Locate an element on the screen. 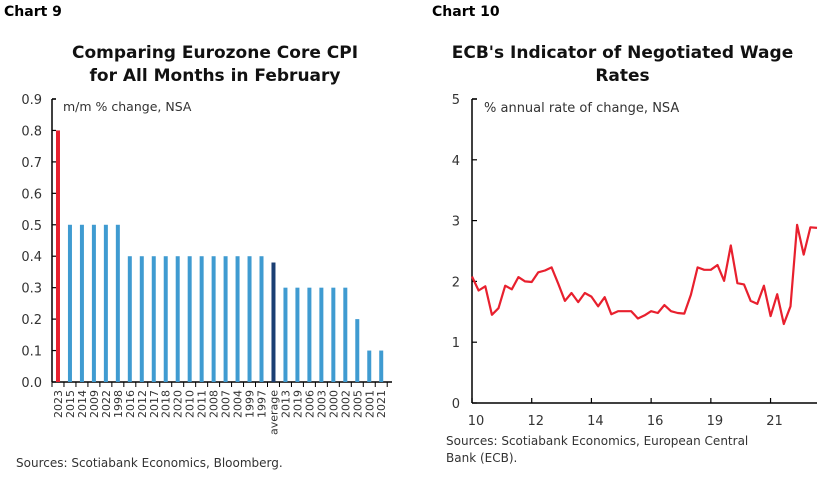 This screenshot has width=828, height=482. x-tick-label: average is located at coordinates (273, 412).